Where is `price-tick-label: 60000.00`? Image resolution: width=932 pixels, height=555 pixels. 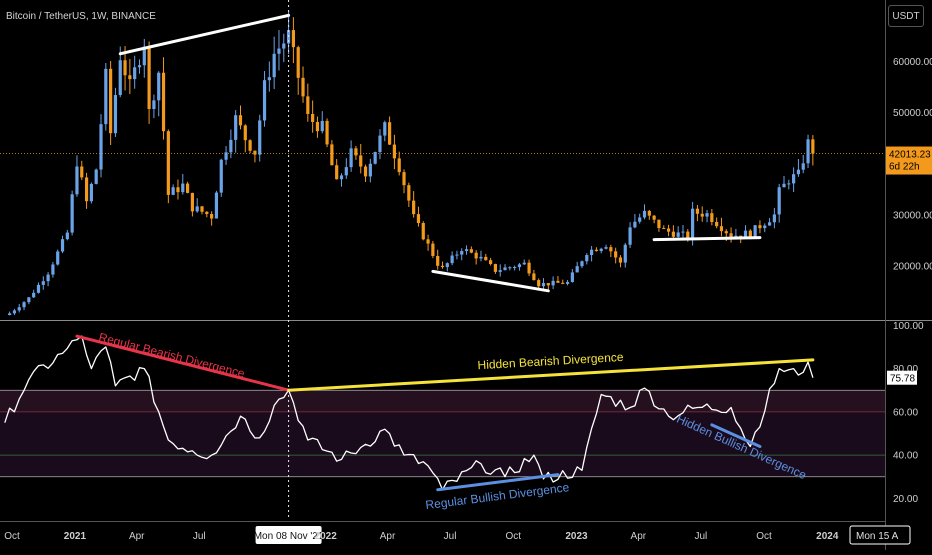 price-tick-label: 60000.00 is located at coordinates (912, 62).